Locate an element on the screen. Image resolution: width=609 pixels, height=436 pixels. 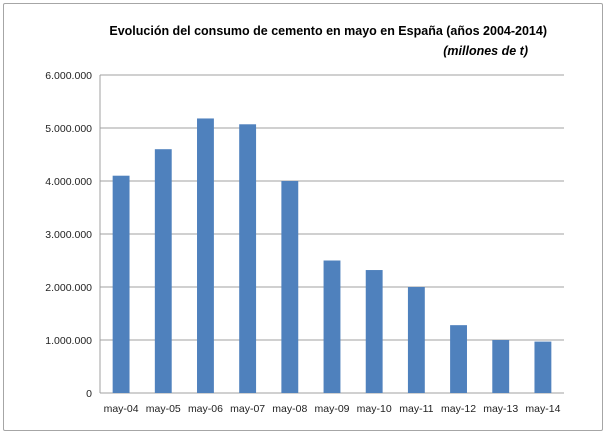
x-tick-label: may-09 is located at coordinates (331, 409).